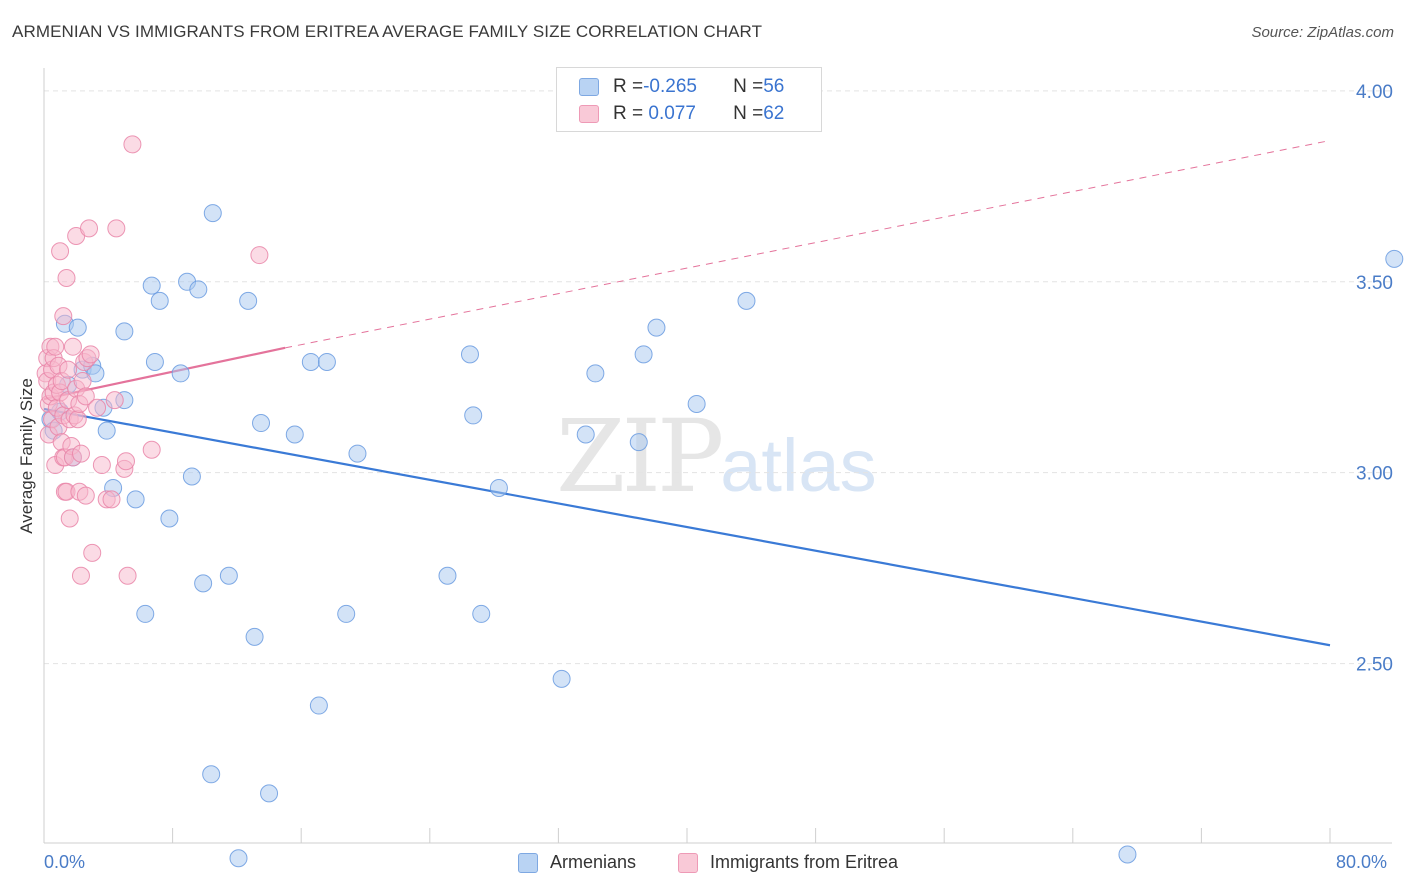 The width and height of the screenshot is (1406, 892). Describe the element at coordinates (804, 862) in the screenshot. I see `series-label-eritrea: Immigrants from Eritrea` at that location.